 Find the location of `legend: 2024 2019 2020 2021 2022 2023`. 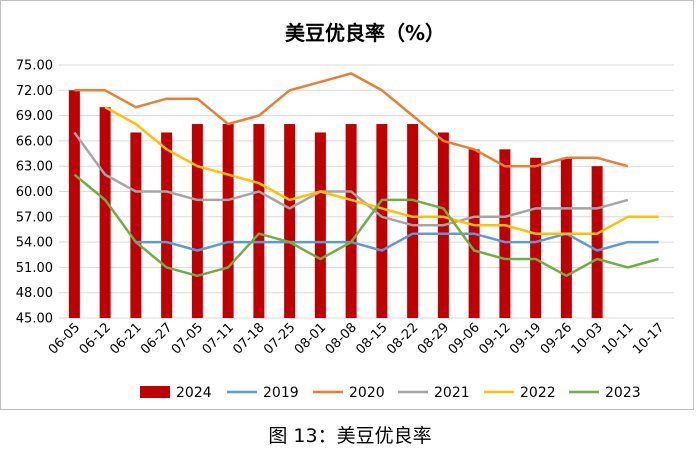

legend: 2024 2019 2020 2021 2022 2023 is located at coordinates (390, 393).